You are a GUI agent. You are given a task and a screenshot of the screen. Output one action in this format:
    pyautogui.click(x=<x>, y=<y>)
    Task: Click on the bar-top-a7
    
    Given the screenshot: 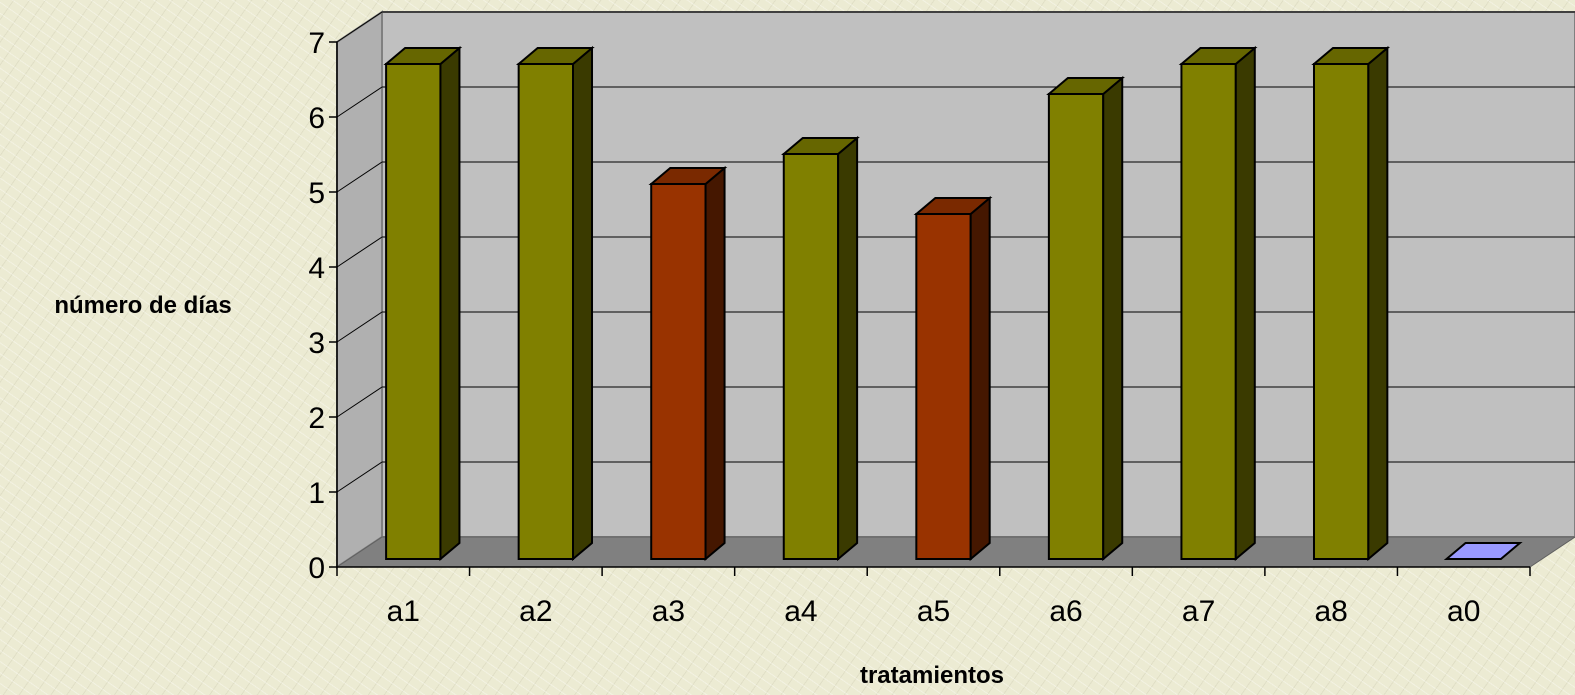 What is the action you would take?
    pyautogui.click(x=1218, y=56)
    